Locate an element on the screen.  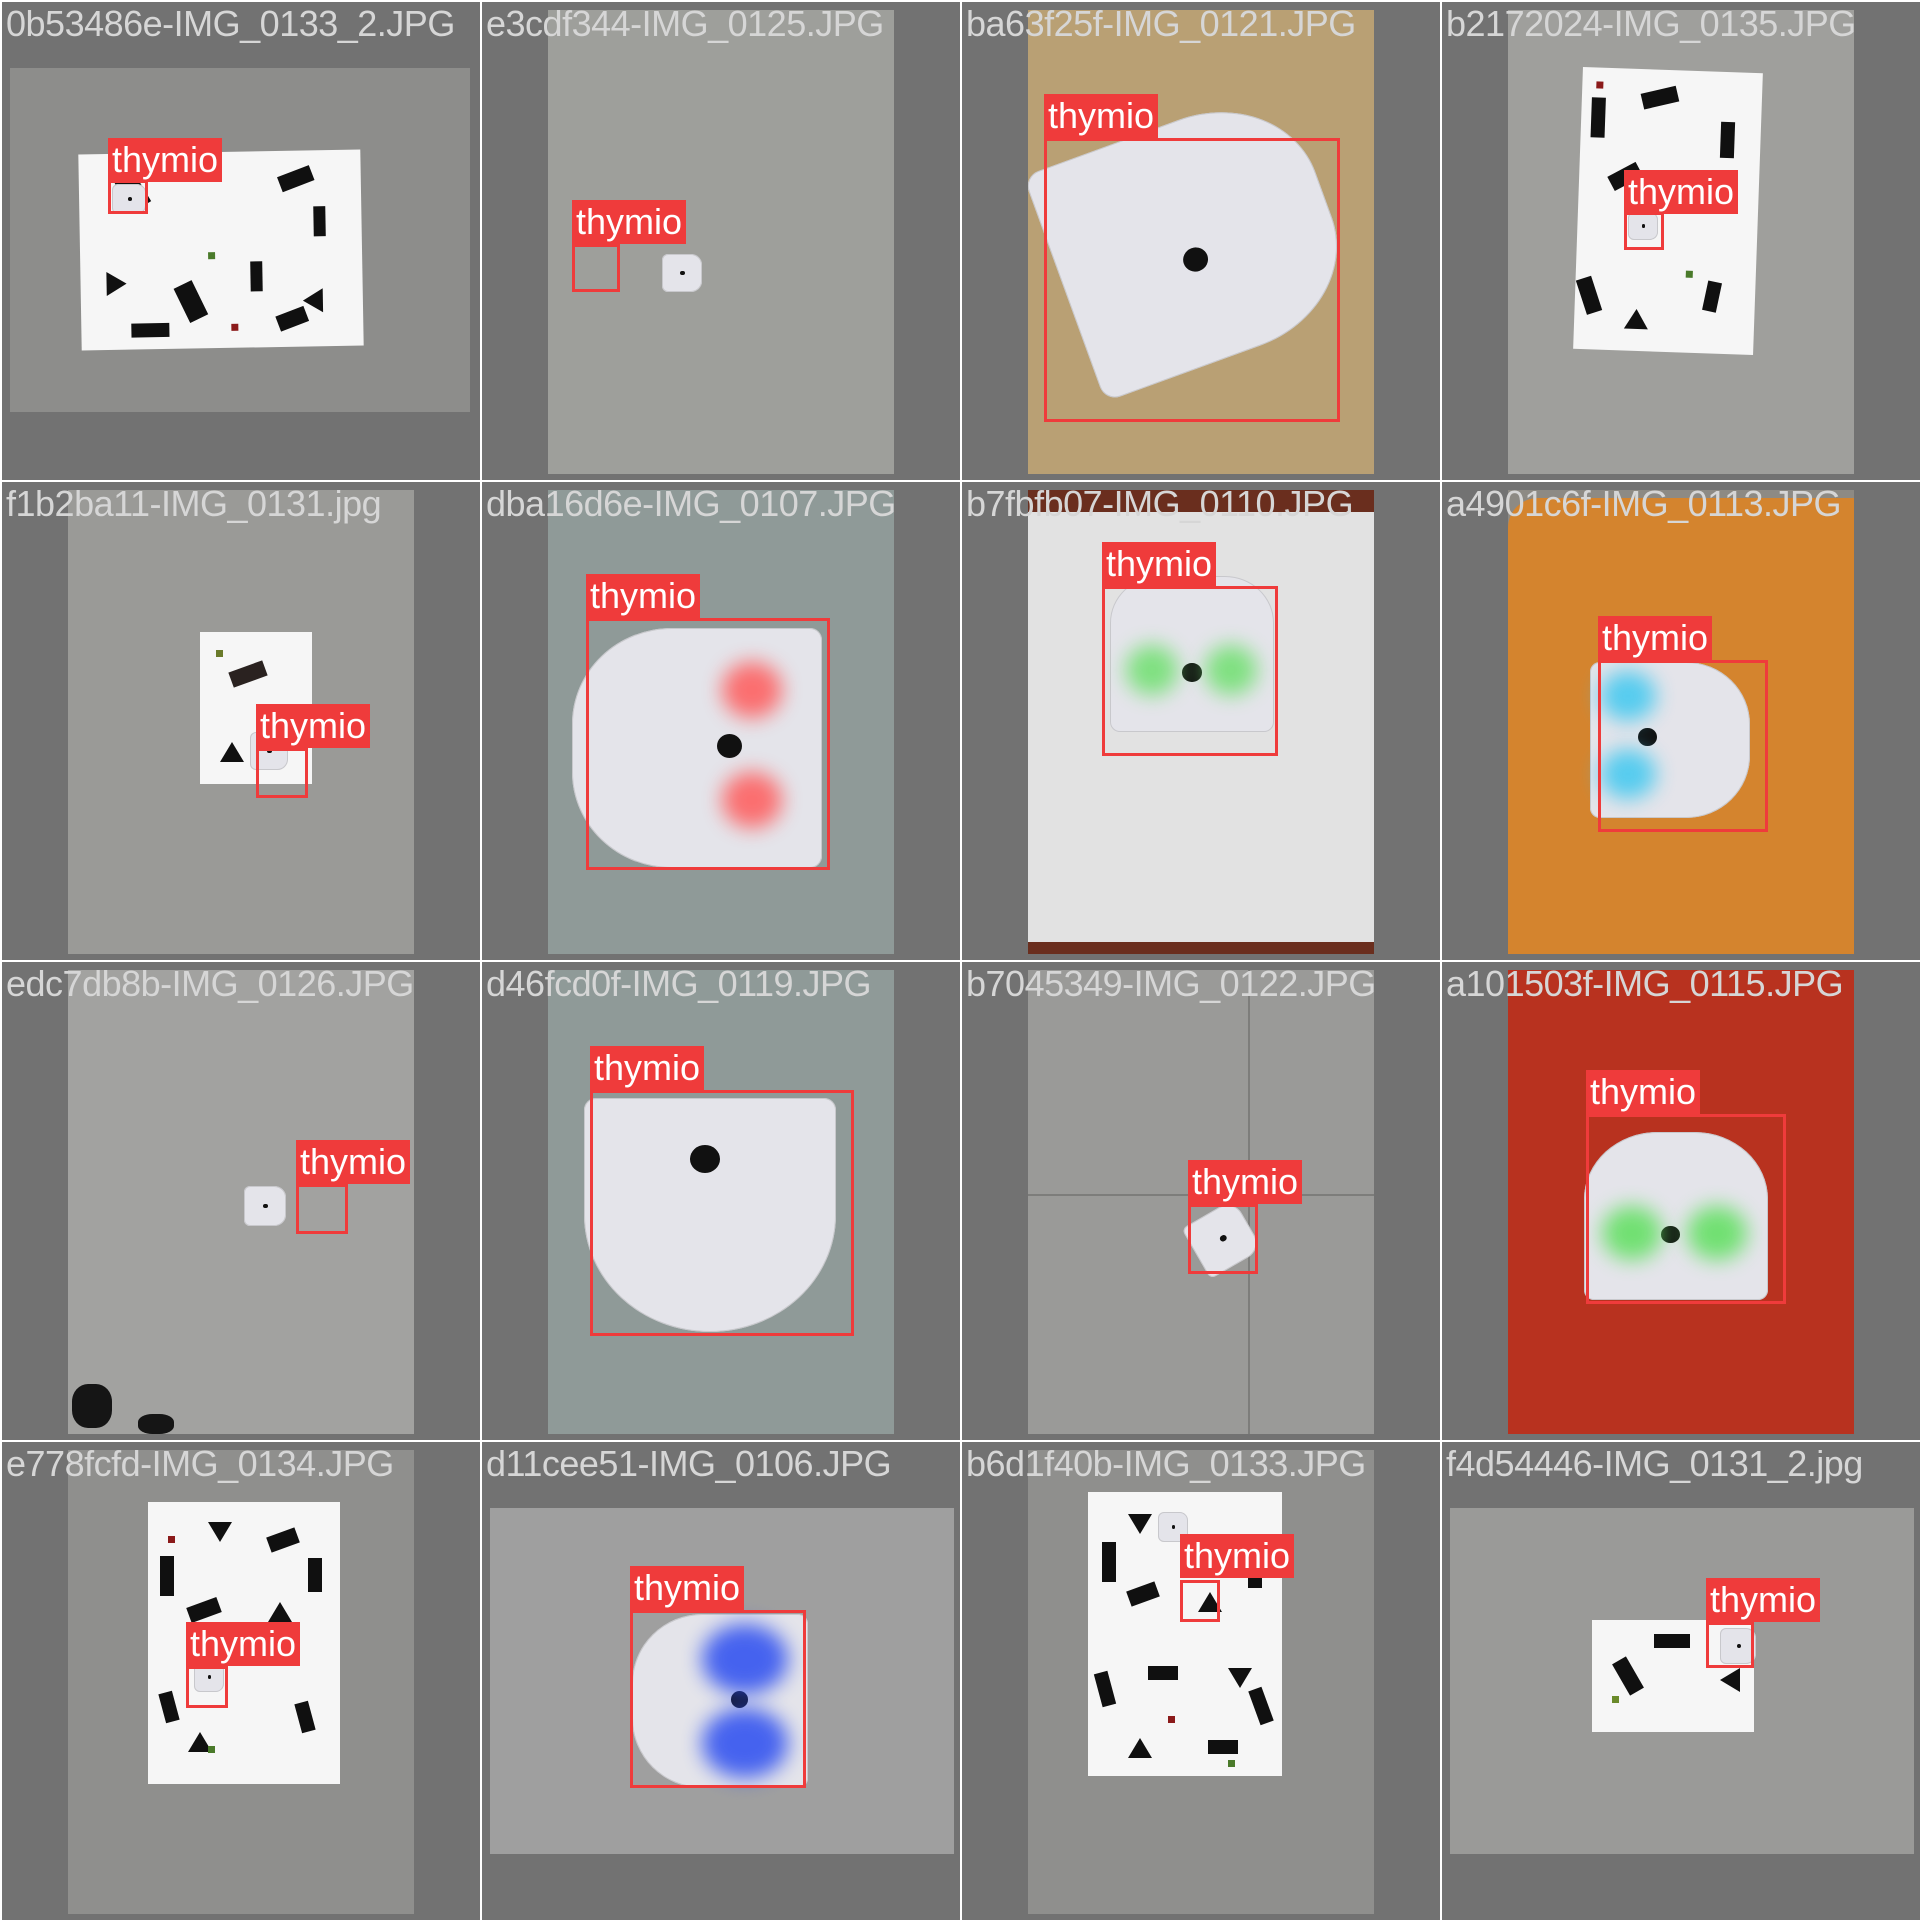
grid-cell: thymio a101503f-IMG_0115.JPG is located at coordinates (1681, 1201).